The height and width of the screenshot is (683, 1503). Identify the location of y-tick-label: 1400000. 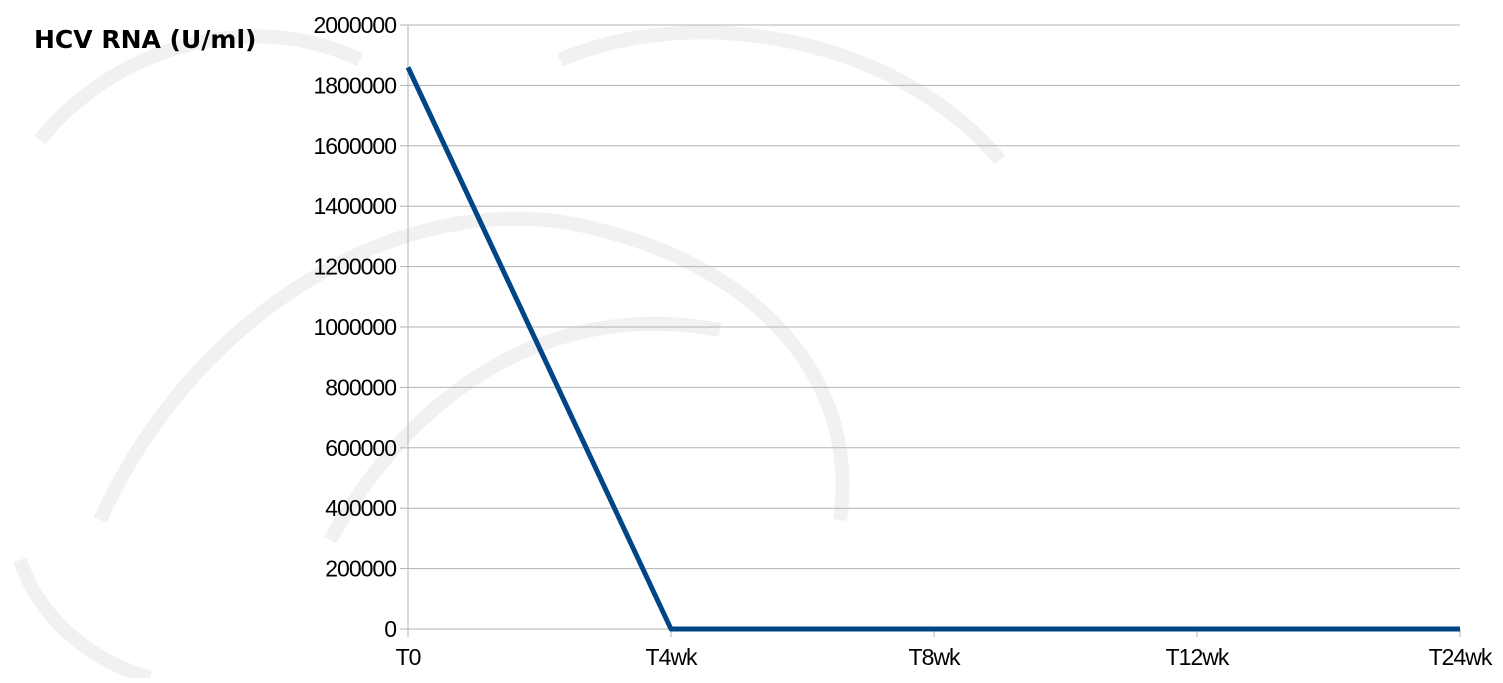
(354, 206).